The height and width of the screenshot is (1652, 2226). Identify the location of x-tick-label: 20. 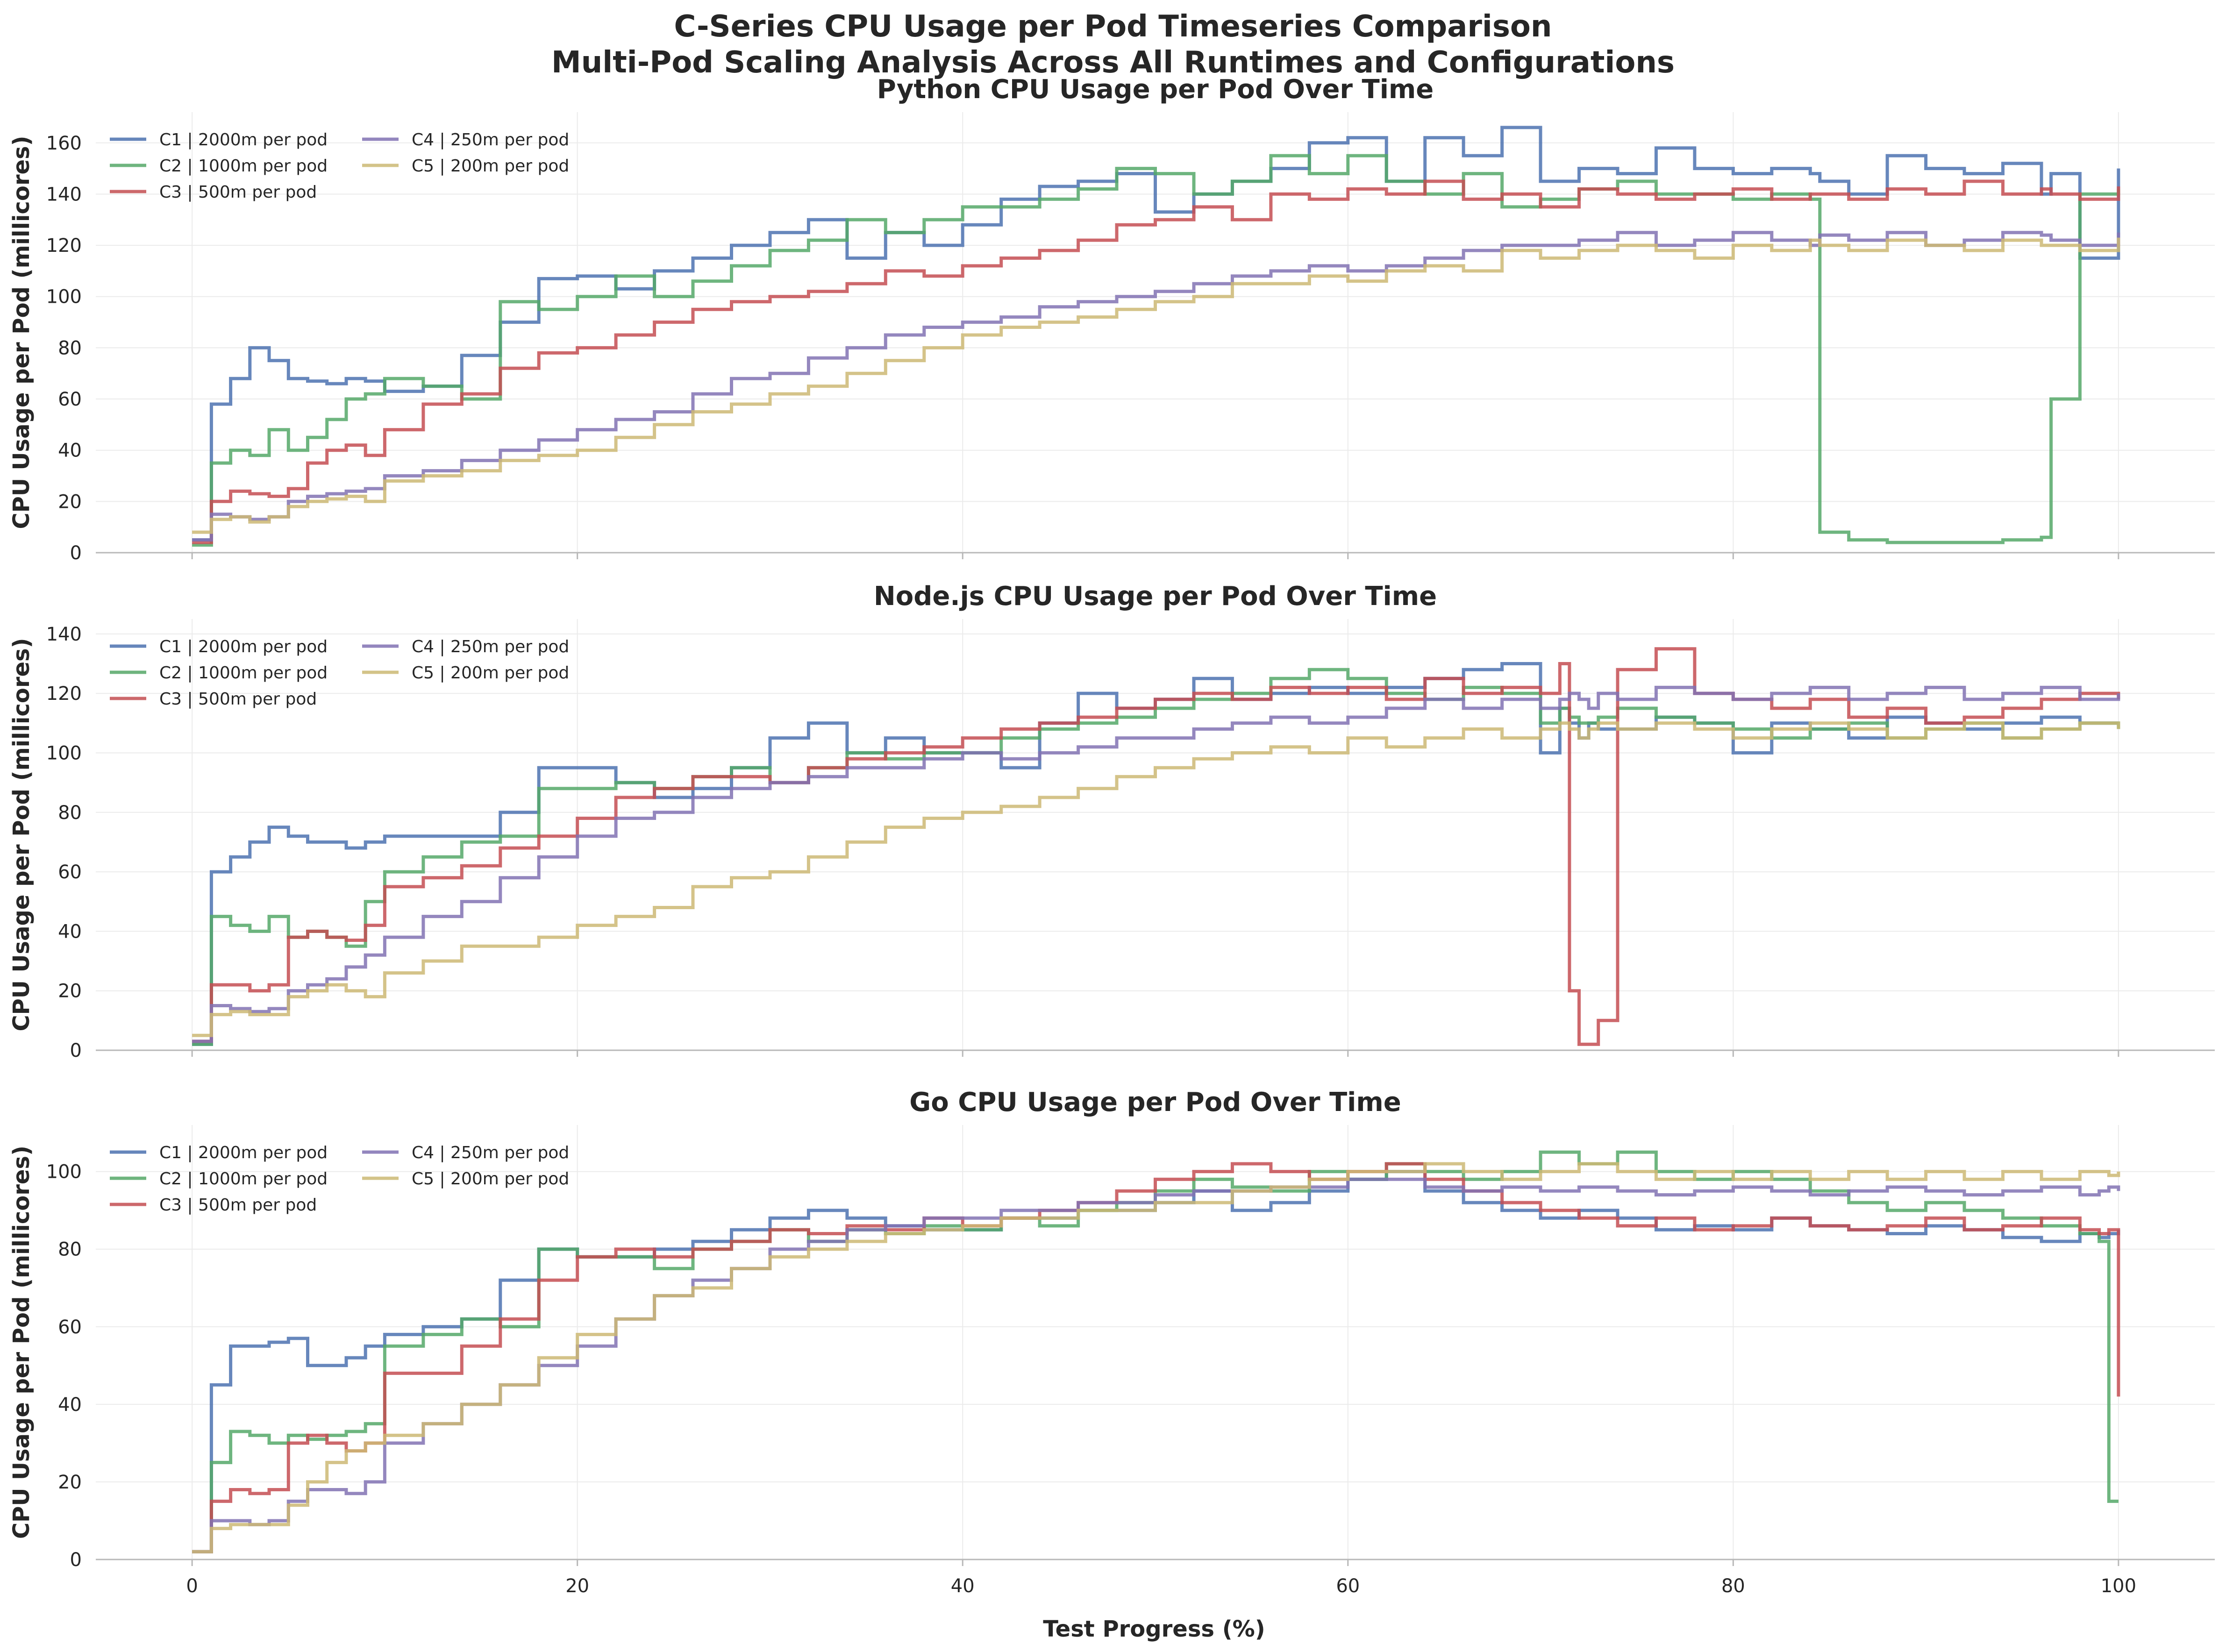
(577, 1586).